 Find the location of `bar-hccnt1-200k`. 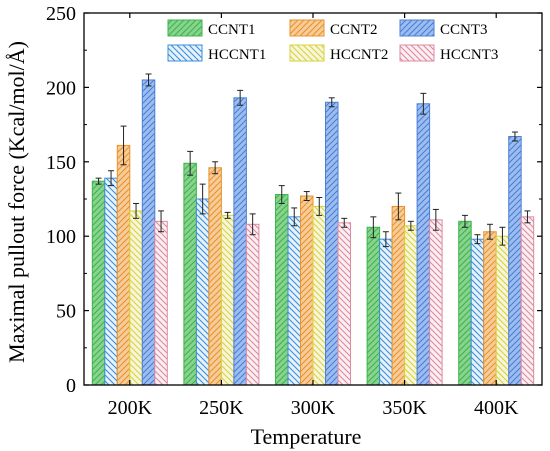

bar-hccnt1-200k is located at coordinates (111, 281).